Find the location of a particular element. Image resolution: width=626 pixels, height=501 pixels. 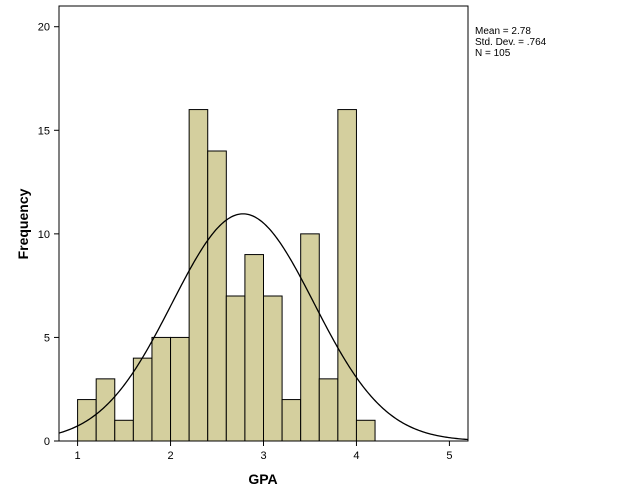

y-axis: 0 5 10 15 20 is located at coordinates (48, 235).